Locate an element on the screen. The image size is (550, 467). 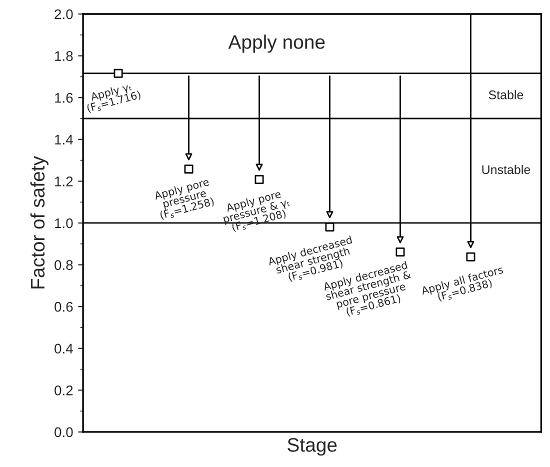
y-tick-label: 0.8 is located at coordinates (63, 265).